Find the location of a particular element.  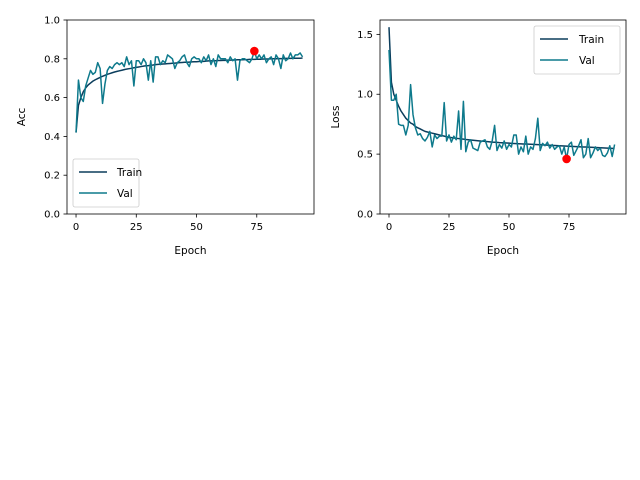

loss-xtick-label: 50 is located at coordinates (509, 227).